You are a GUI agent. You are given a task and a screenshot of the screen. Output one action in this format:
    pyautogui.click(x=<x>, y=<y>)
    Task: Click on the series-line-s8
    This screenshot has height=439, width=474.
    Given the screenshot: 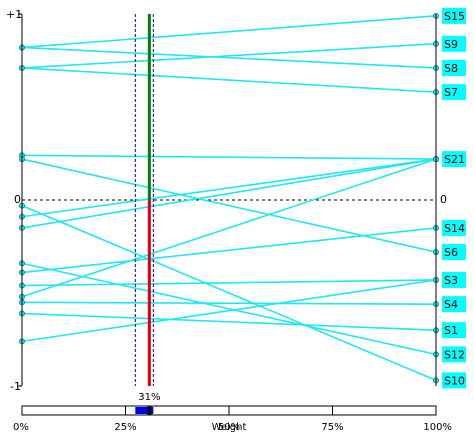 What is the action you would take?
    pyautogui.click(x=229, y=57)
    